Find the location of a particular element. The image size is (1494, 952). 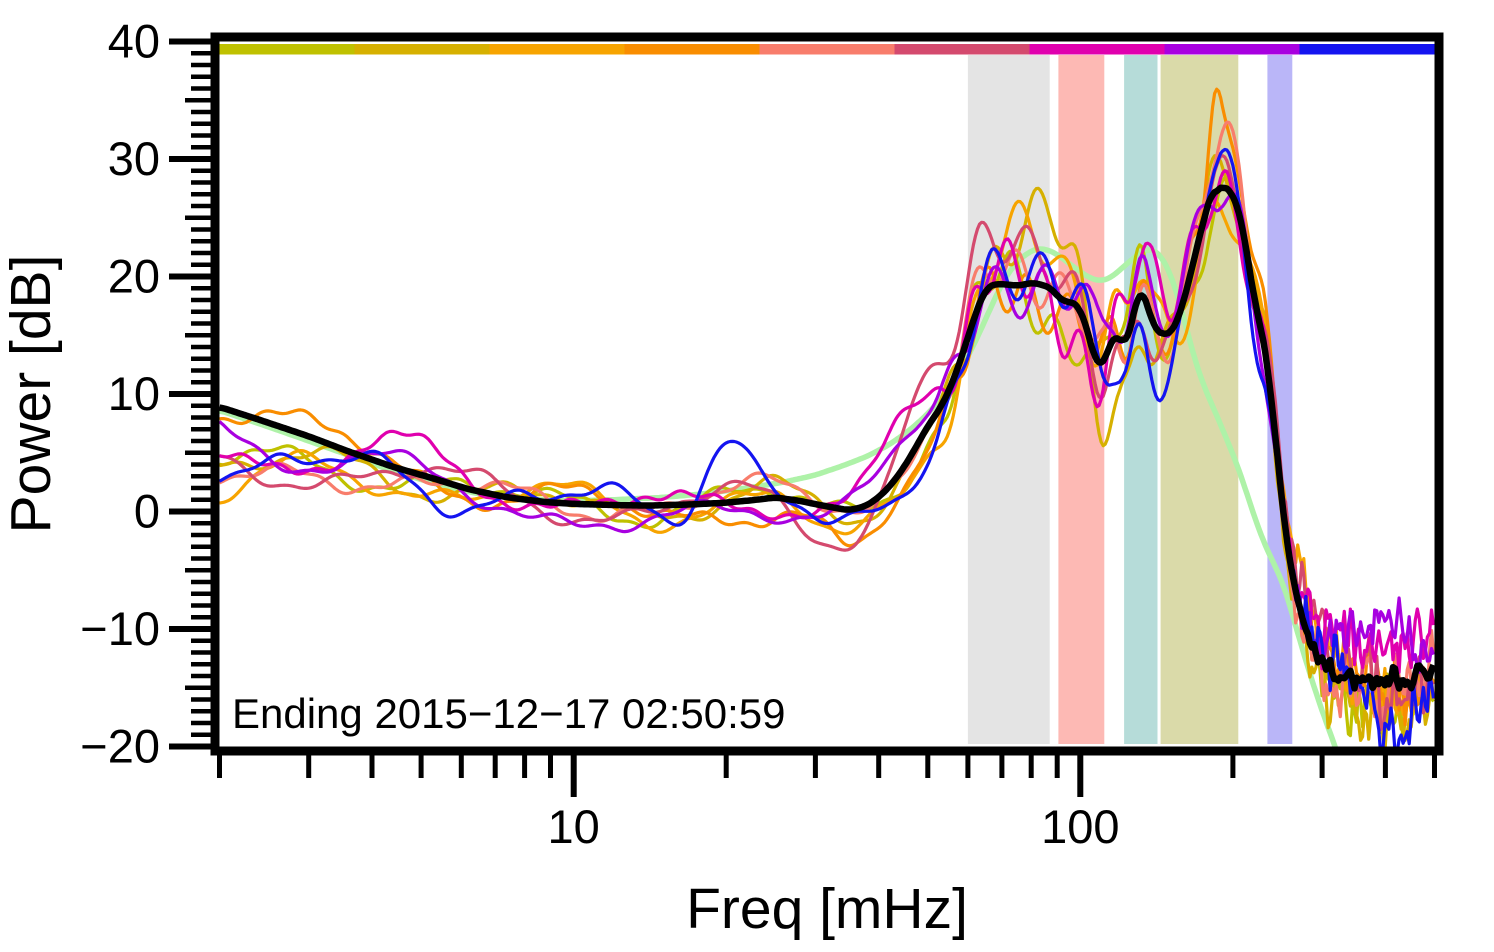

band-pink is located at coordinates (1081, 399).